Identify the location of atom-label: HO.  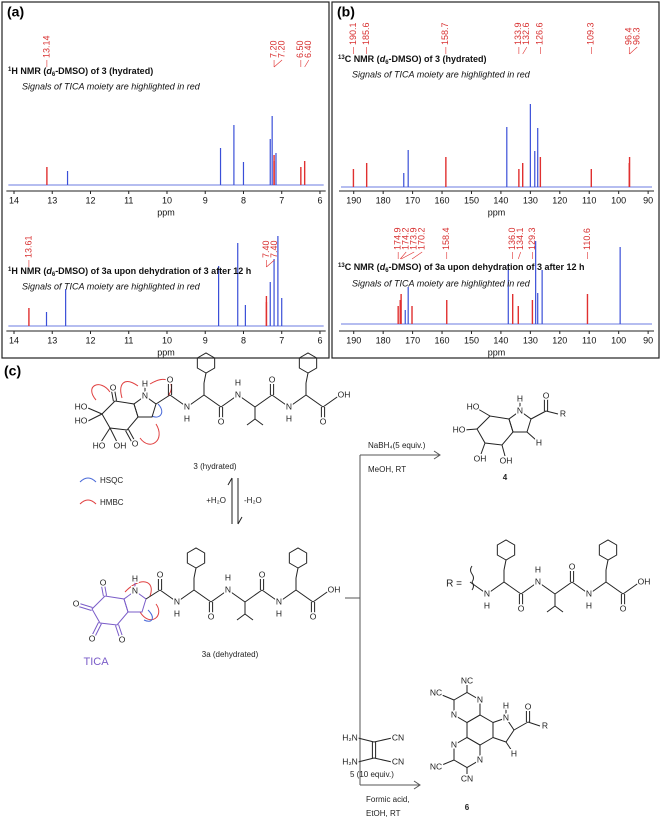
(459, 429).